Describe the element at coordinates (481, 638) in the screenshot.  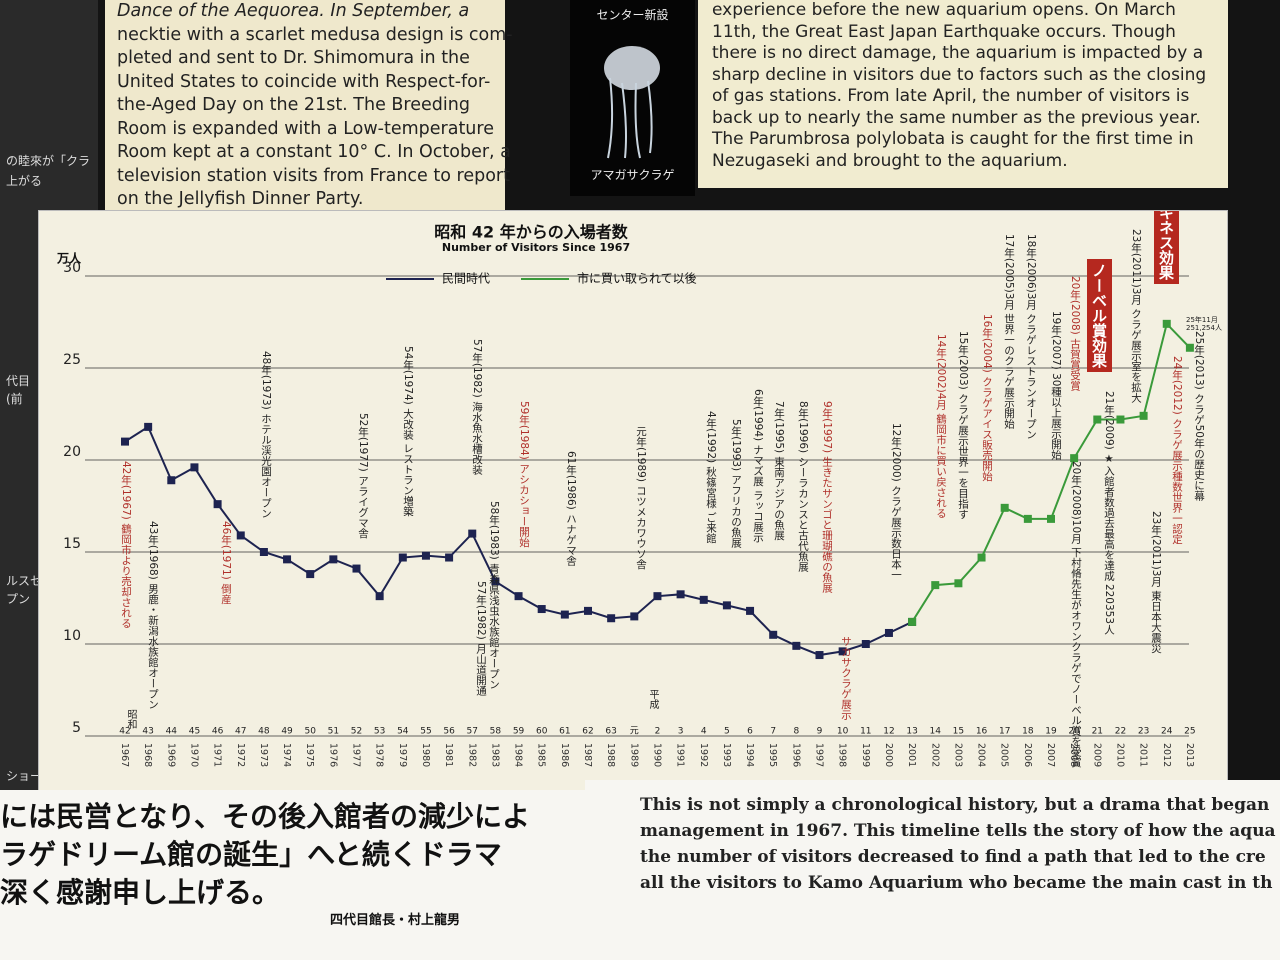
I see `annotation: 57年(1982) 月山道開通` at that location.